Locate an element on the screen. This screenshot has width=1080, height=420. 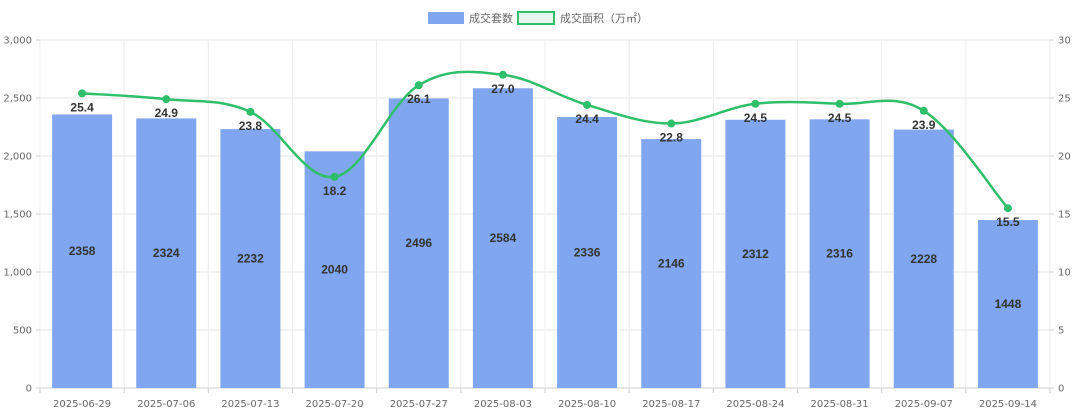
x-tick-label: 2025-08-17 is located at coordinates (671, 404).